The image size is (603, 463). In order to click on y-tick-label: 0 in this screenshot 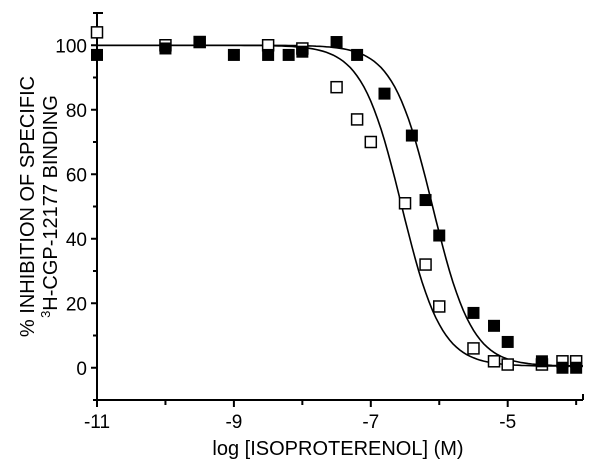, I will do `click(81, 369)`.